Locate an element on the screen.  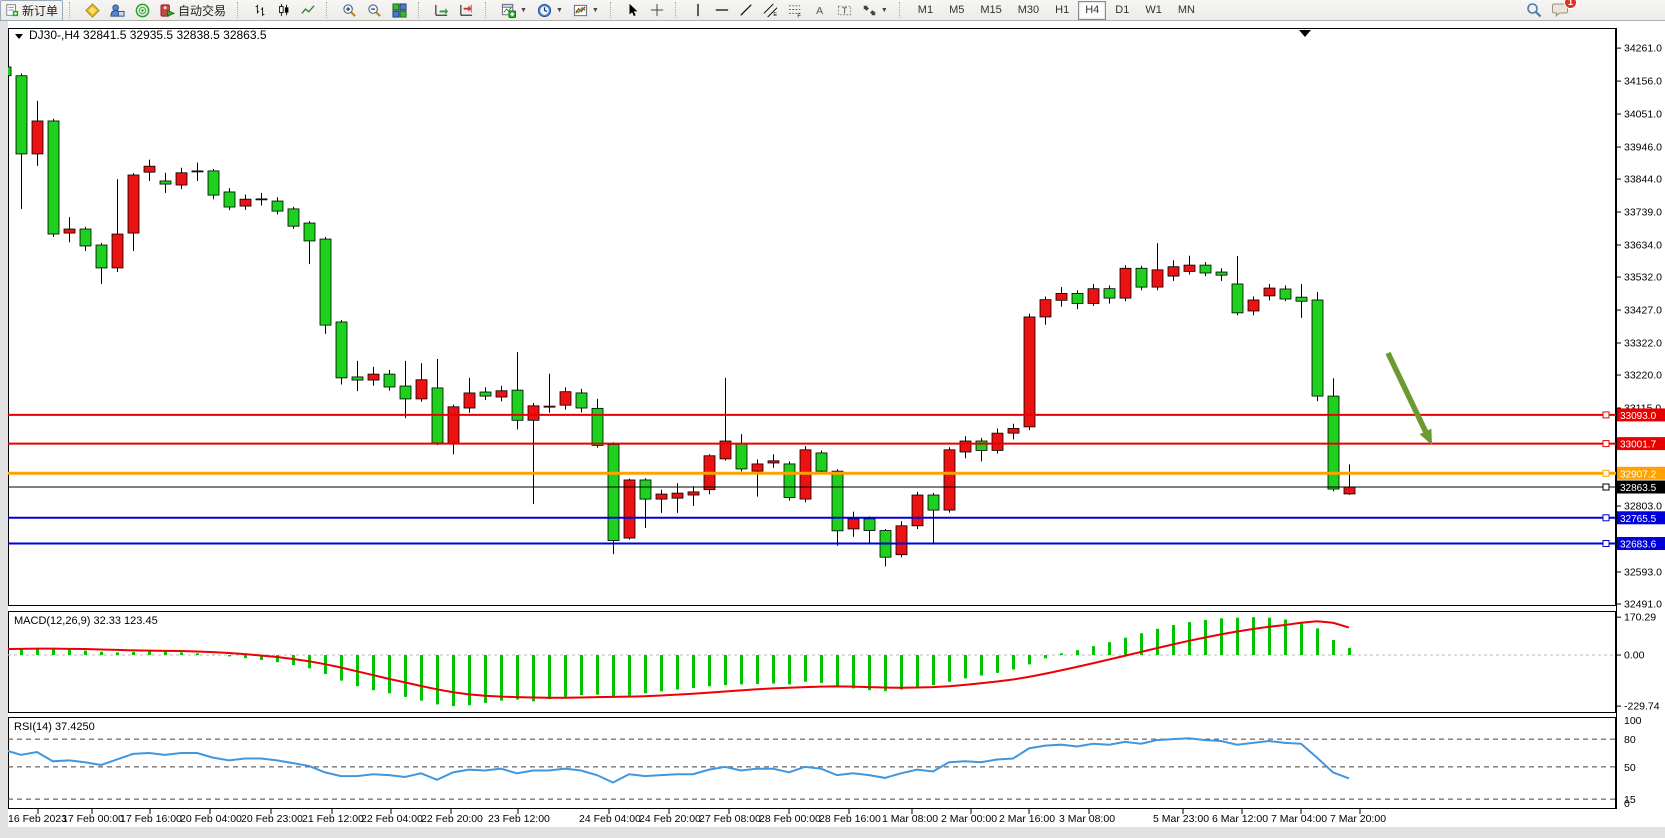
price-axis-label: 33322.0 is located at coordinates (1643, 344).